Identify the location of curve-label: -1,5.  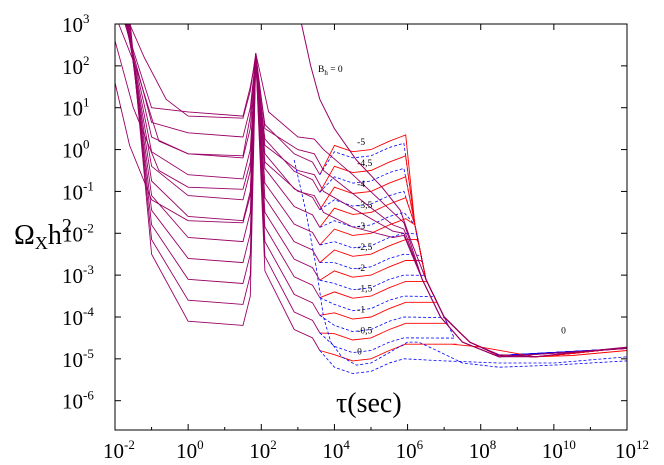
(364, 290).